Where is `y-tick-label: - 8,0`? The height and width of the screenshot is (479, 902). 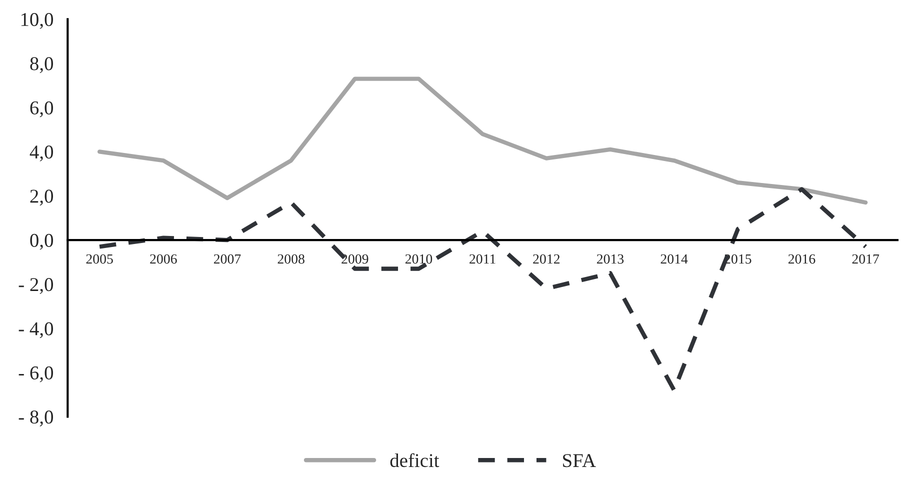
y-tick-label: - 8,0 is located at coordinates (36, 418).